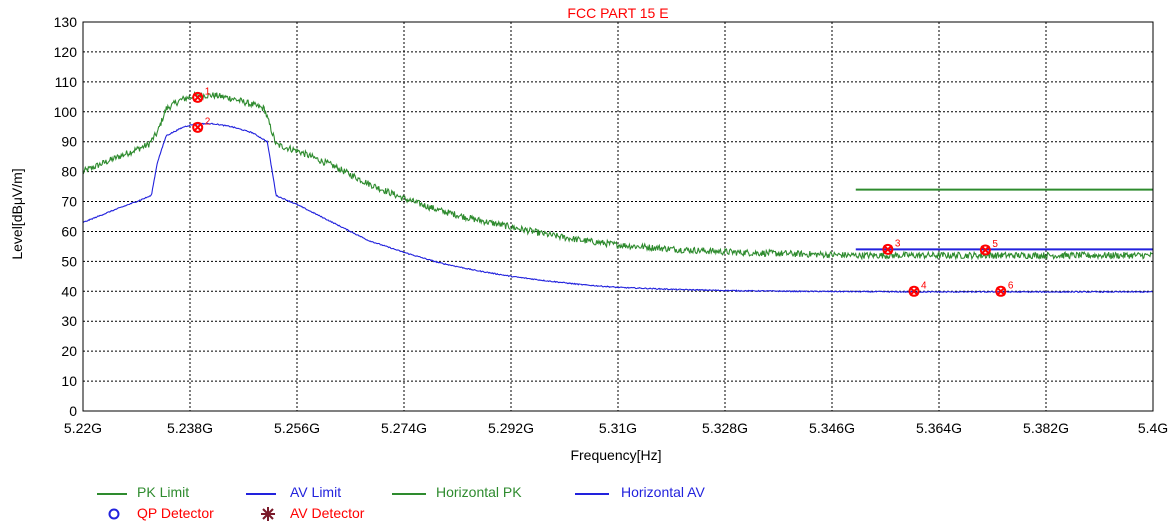 Image resolution: width=1173 pixels, height=524 pixels. Describe the element at coordinates (66, 52) in the screenshot. I see `y-tick-label: 120` at that location.